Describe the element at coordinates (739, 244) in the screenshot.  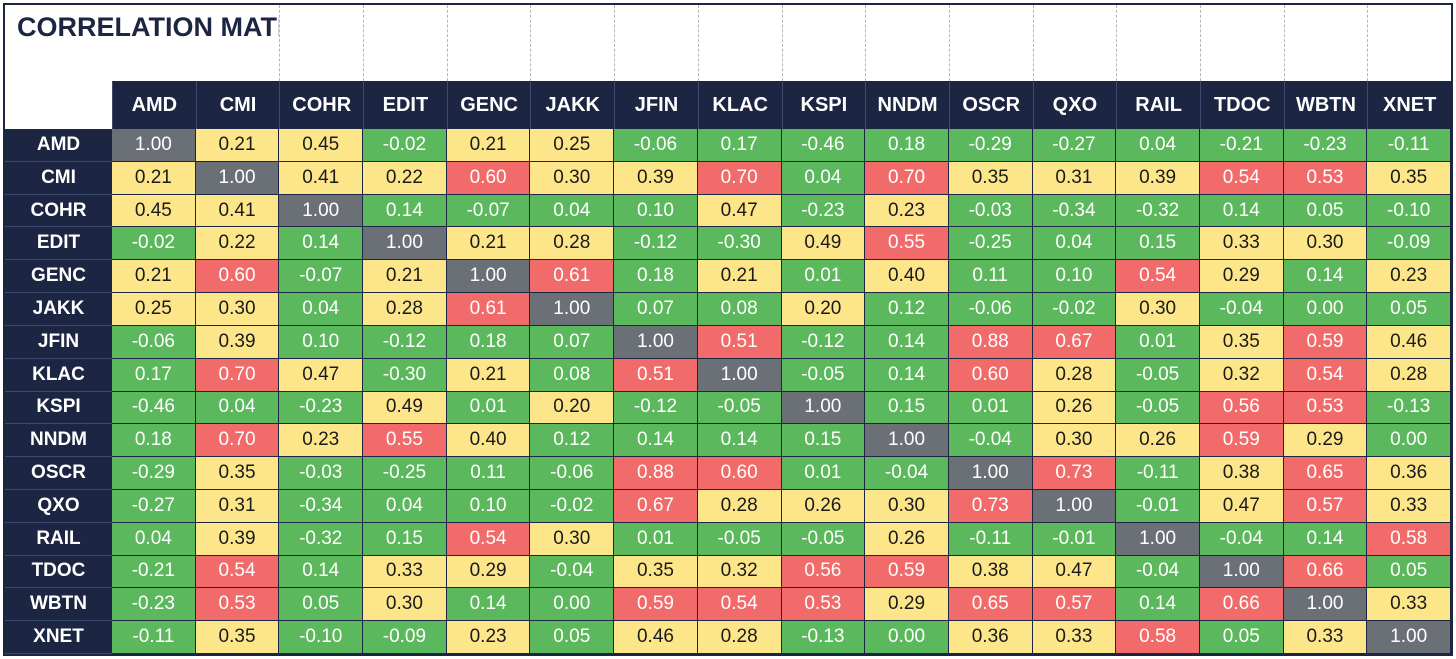
I see `correlation-cell: -0.30` at that location.